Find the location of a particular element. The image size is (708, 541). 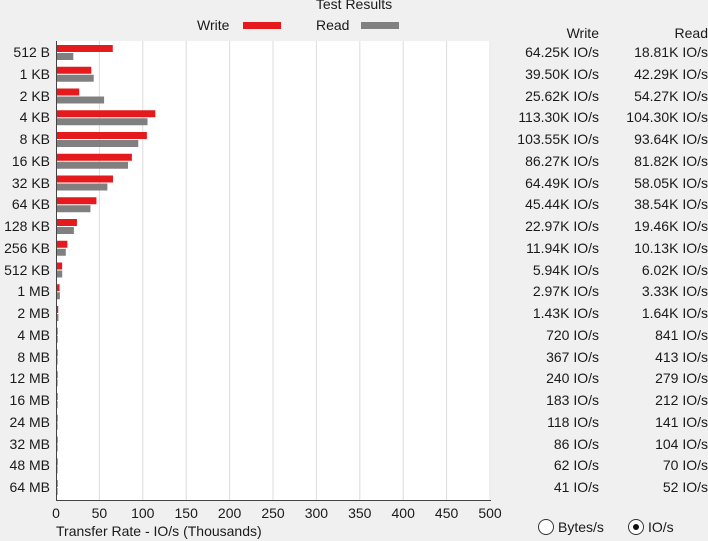

y-tick-label: 16 KB is located at coordinates (30, 160).